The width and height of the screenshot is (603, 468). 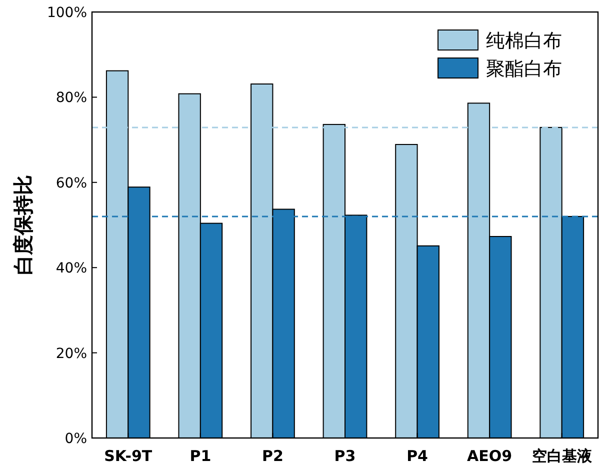 What do you see at coordinates (489, 456) in the screenshot?
I see `x-tick-label: AEO9` at bounding box center [489, 456].